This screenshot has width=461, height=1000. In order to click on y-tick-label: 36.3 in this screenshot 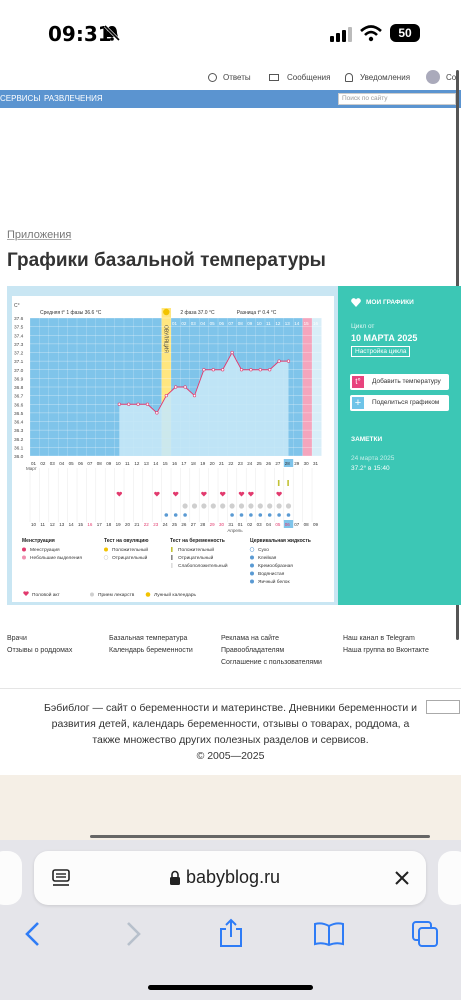, I will do `click(19, 431)`.